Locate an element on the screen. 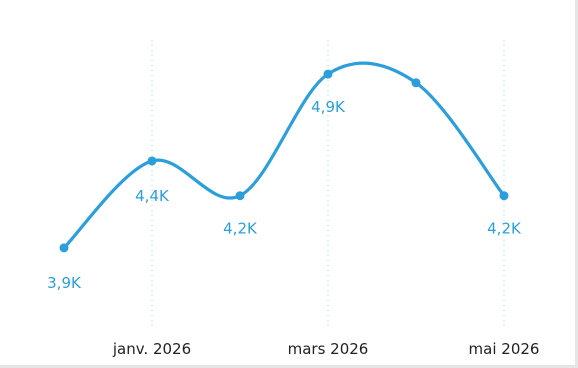  x-tick-label-1: mars 2026 is located at coordinates (328, 349).